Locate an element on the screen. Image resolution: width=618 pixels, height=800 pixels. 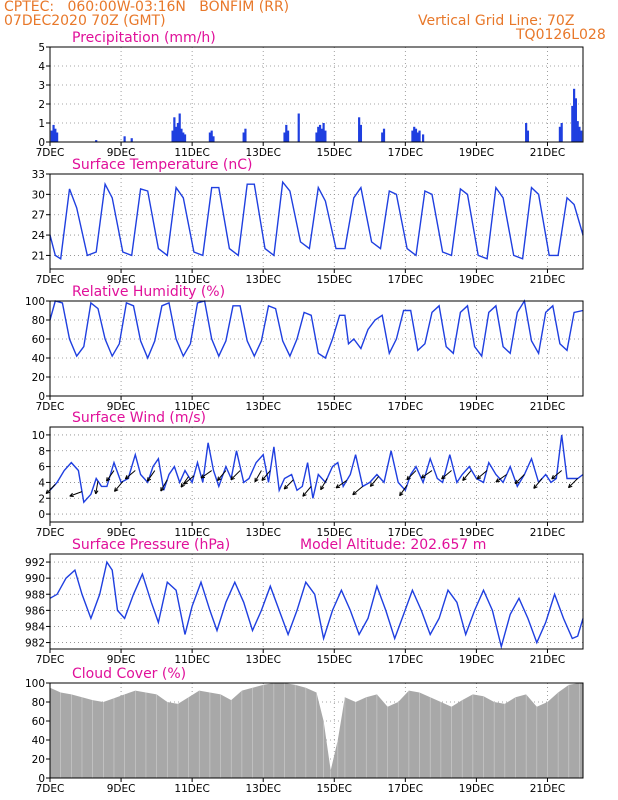
wind-ytick-label: 8 is located at coordinates (41, 452).